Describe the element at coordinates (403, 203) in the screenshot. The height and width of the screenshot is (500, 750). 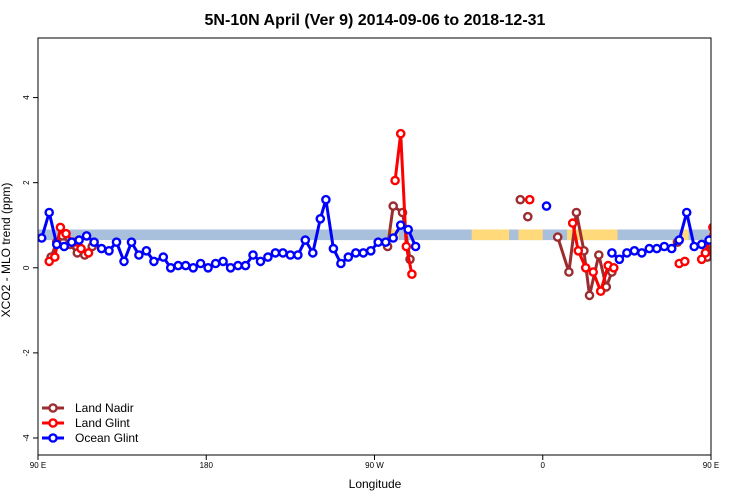
I see `series-line-land-glint` at that location.